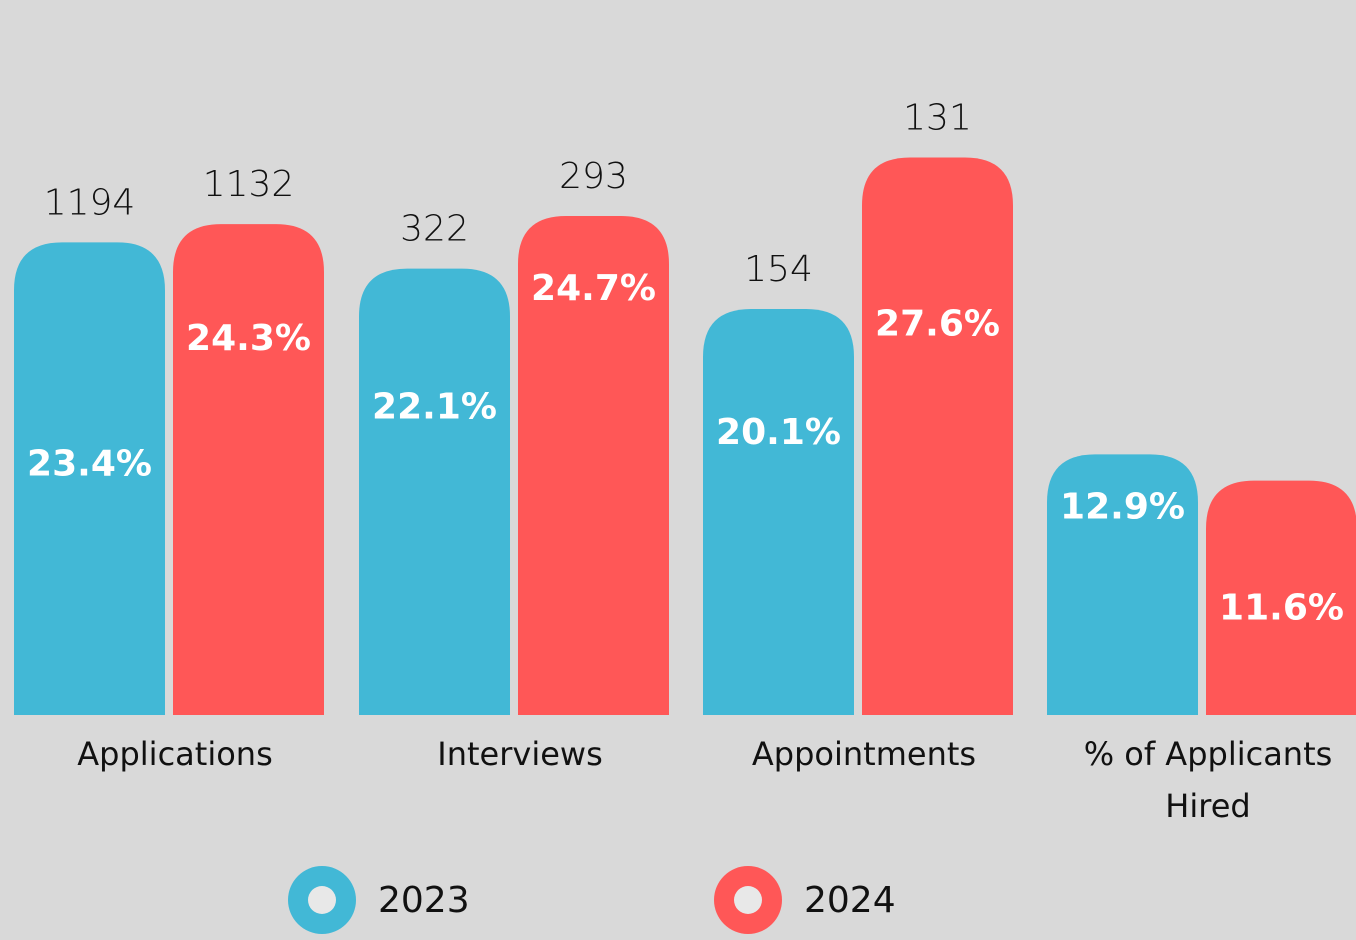 The width and height of the screenshot is (1356, 940). I want to click on count-label: 1132, so click(249, 184).